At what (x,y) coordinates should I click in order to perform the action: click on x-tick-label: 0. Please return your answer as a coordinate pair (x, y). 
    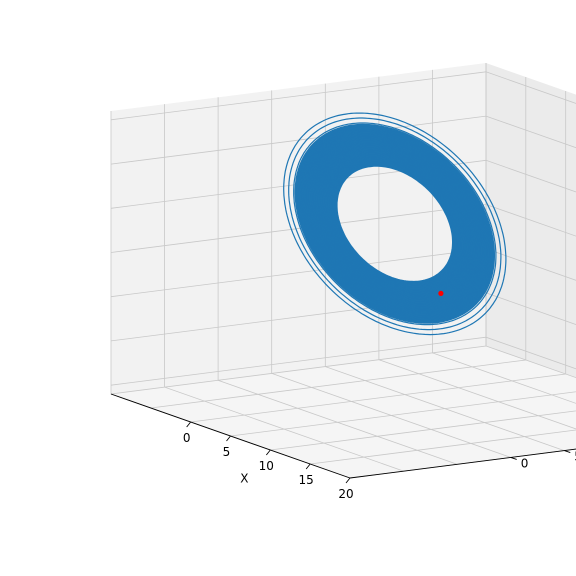
    Looking at the image, I should click on (187, 438).